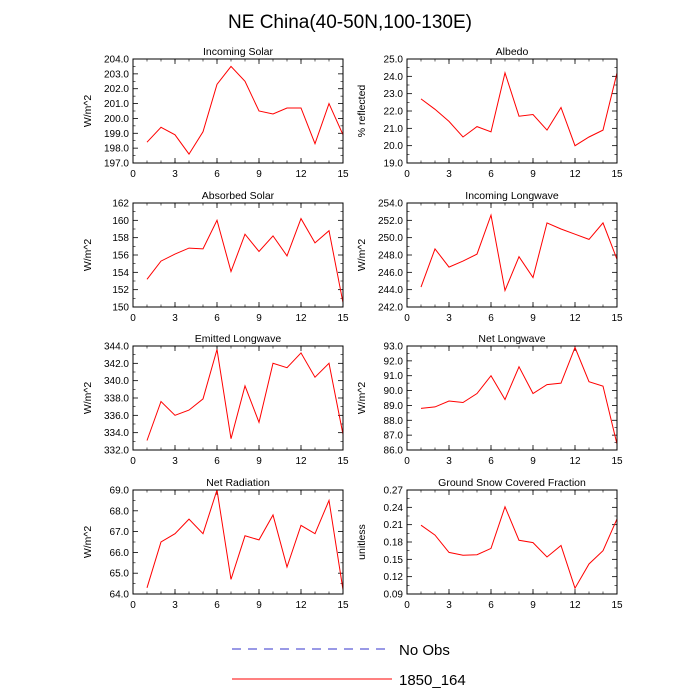 The width and height of the screenshot is (700, 700). What do you see at coordinates (238, 52) in the screenshot?
I see `panel-title: Incoming Solar` at bounding box center [238, 52].